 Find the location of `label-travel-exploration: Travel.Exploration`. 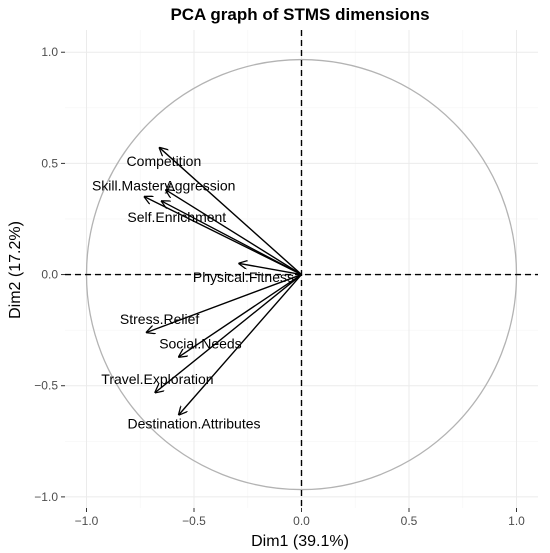

label-travel-exploration: Travel.Exploration is located at coordinates (157, 379).